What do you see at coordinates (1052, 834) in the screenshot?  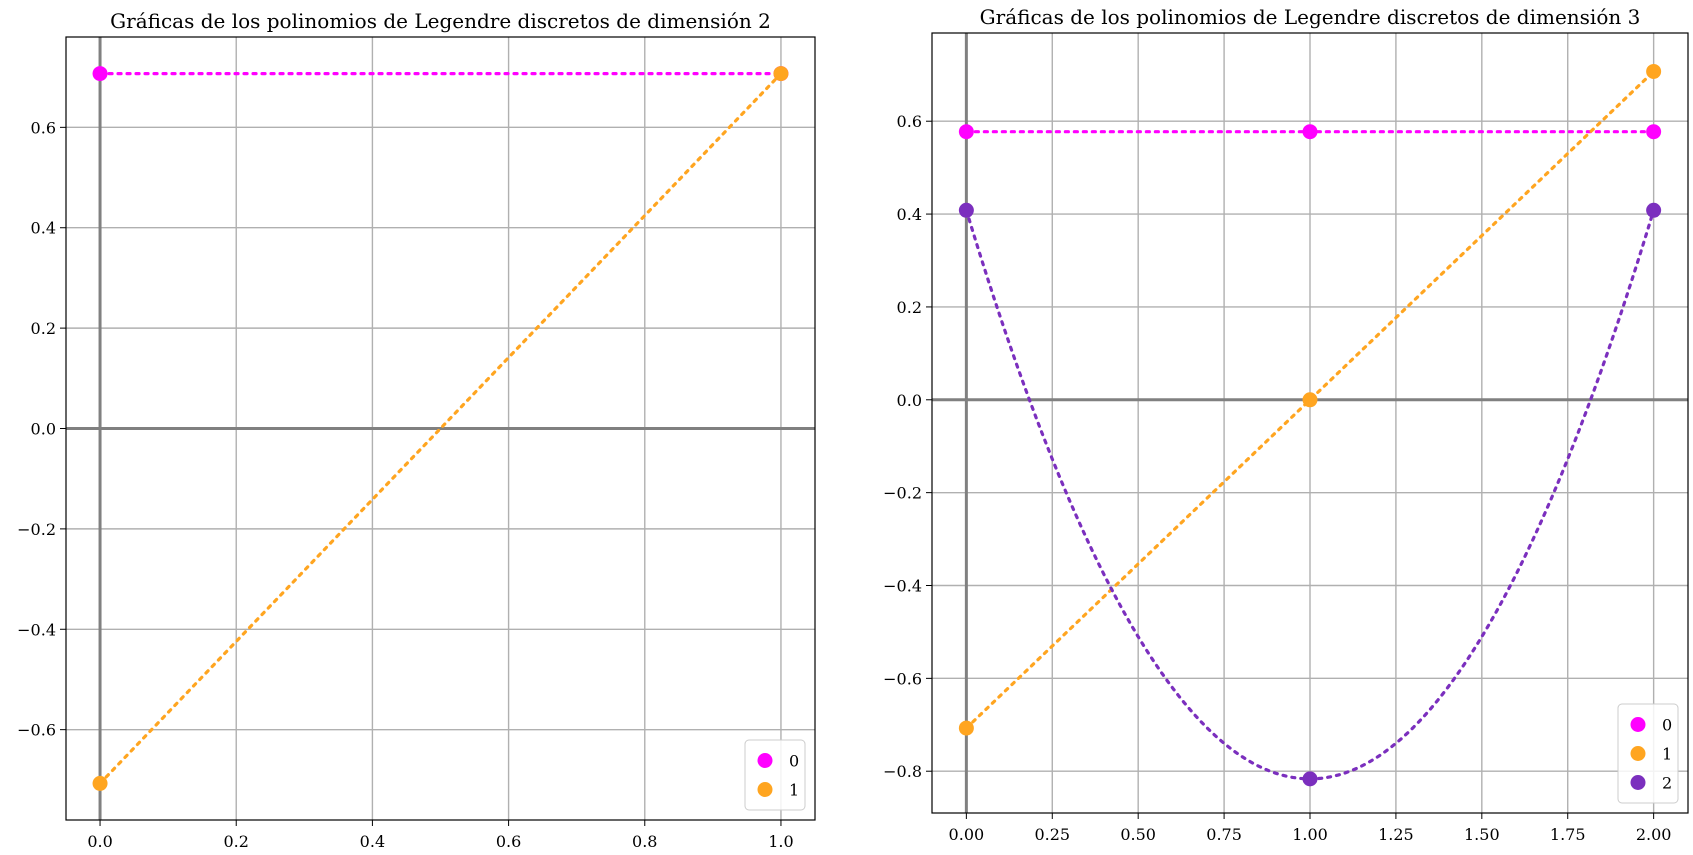 I see `x-tick-label: 0.25` at bounding box center [1052, 834].